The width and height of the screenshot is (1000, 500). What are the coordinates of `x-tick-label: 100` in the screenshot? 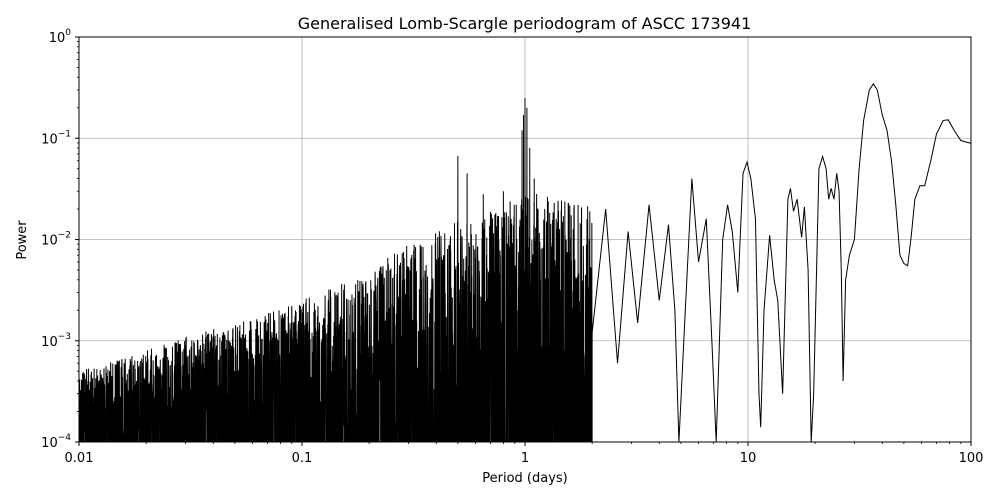 It's located at (971, 458).